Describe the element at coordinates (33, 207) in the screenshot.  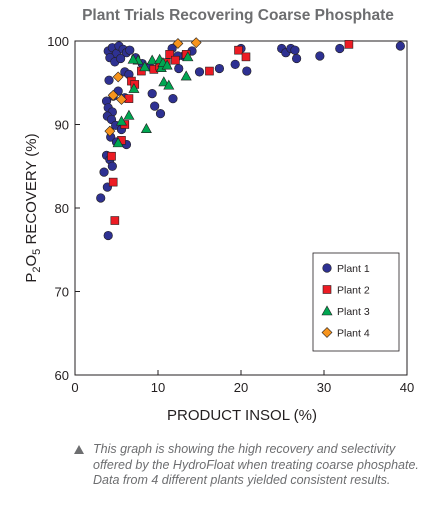
I see `y-axis-title: P2O5 RECOVERY (%)` at that location.